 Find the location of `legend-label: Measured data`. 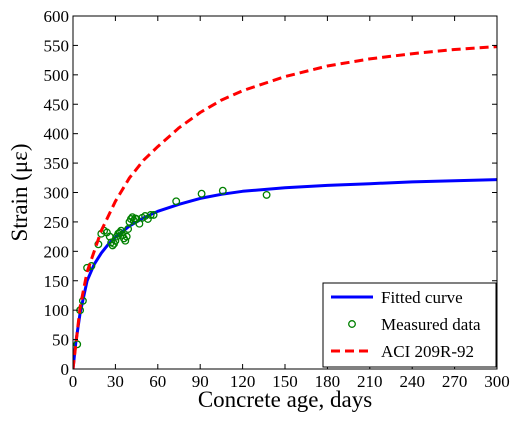

legend-label: Measured data is located at coordinates (431, 324).